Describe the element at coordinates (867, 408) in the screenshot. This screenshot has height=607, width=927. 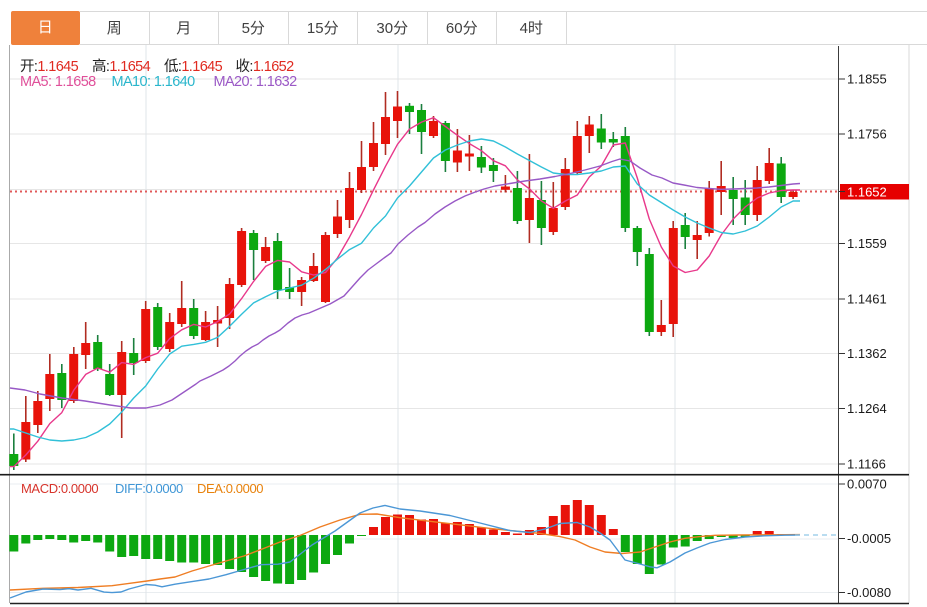
I see `svg-text: 1.1264` at that location.